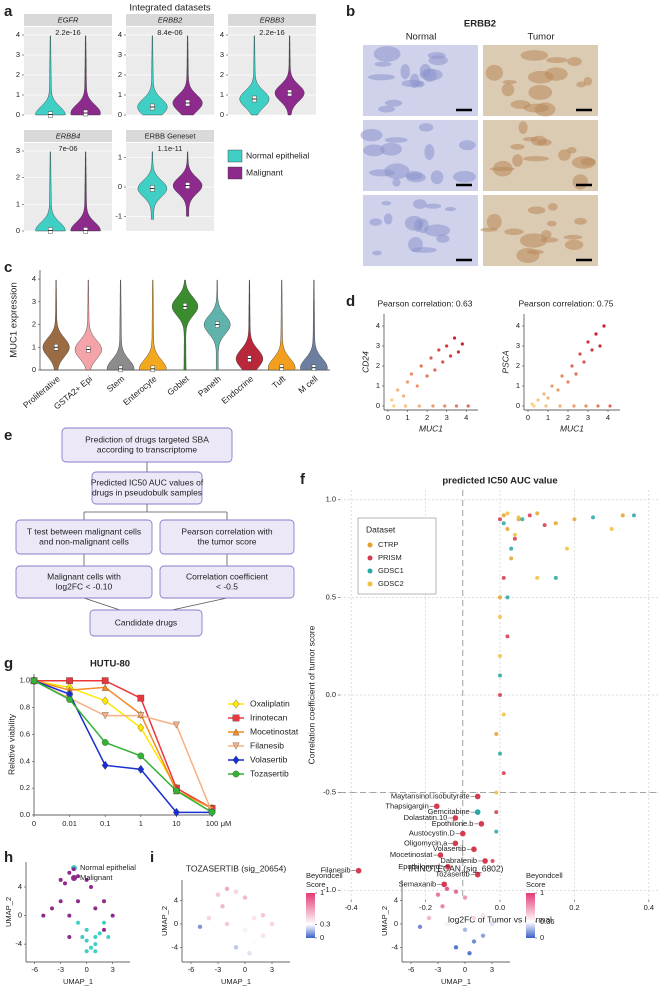 The image size is (668, 997). I want to click on x-tick-label: Stem, so click(116, 384).